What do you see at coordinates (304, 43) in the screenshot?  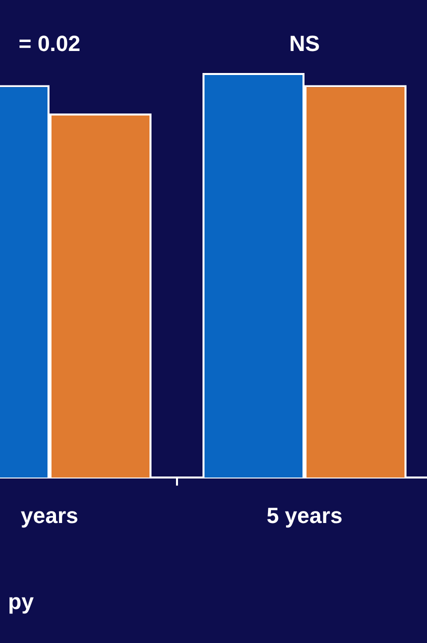 I see `text: NS` at bounding box center [304, 43].